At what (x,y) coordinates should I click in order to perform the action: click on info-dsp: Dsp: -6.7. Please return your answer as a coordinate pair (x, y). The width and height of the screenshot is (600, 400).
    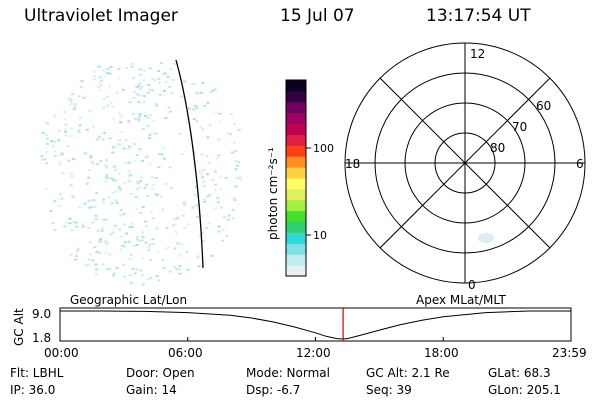
    Looking at the image, I should click on (273, 390).